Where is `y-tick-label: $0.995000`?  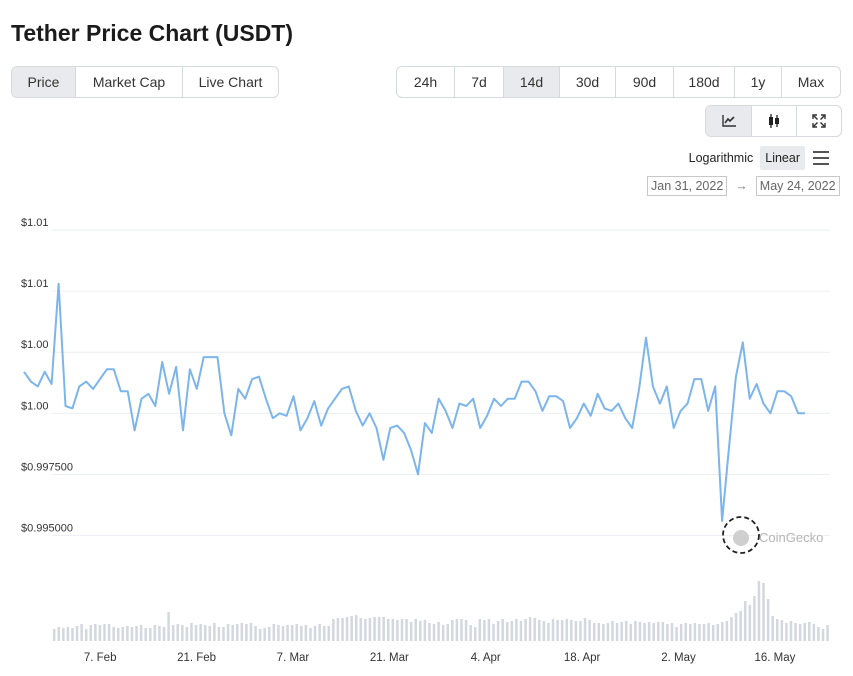 y-tick-label: $0.995000 is located at coordinates (47, 529).